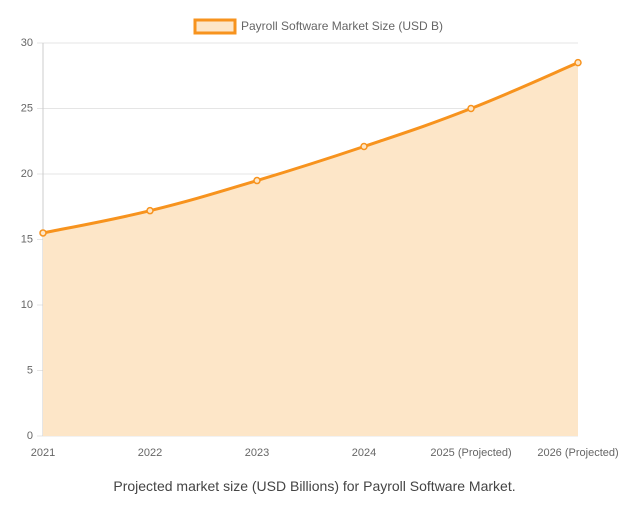 The image size is (629, 508). I want to click on x-tick-label: 2025 (Projected), so click(470, 453).